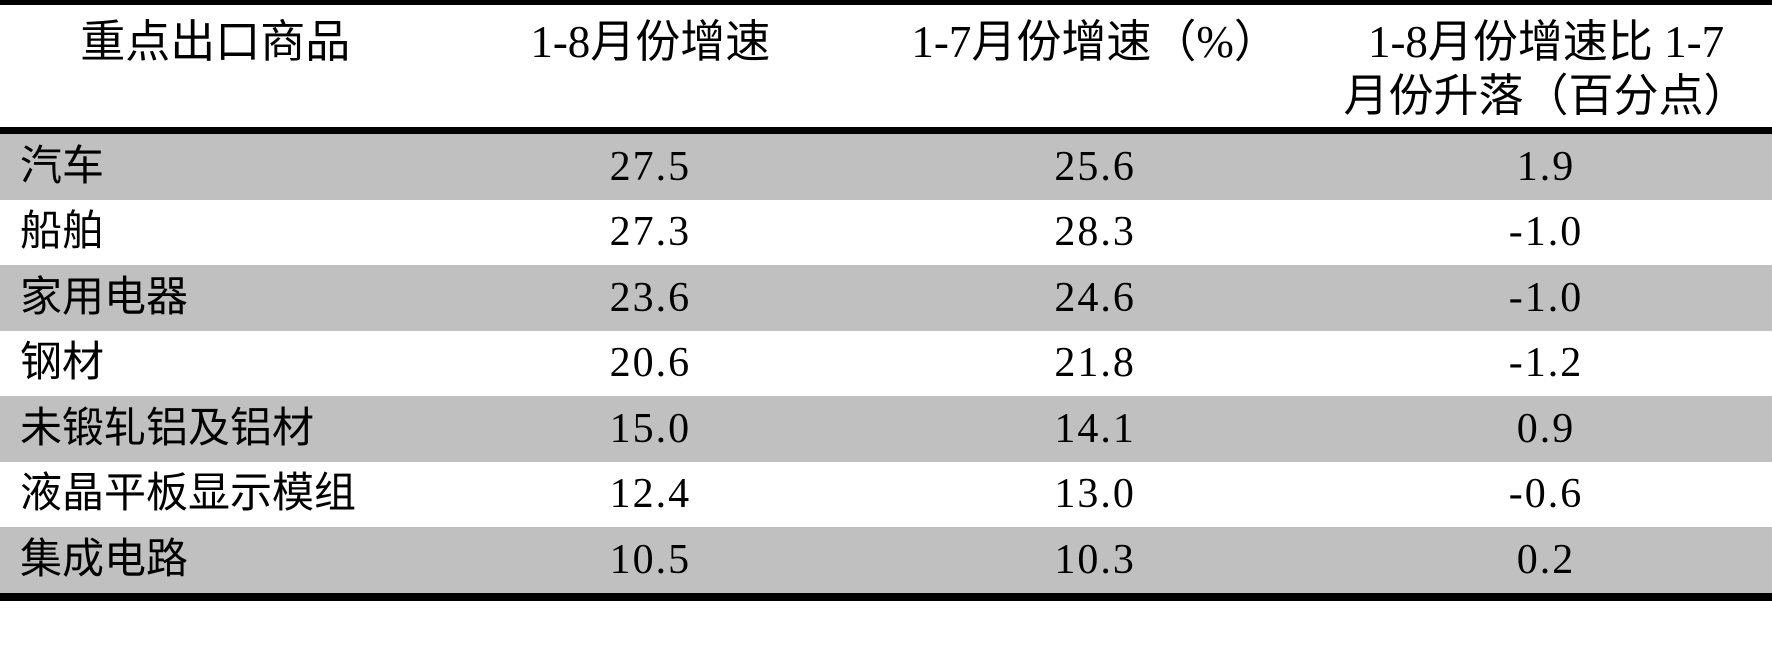 Image resolution: width=1772 pixels, height=664 pixels. Describe the element at coordinates (1095, 42) in the screenshot. I see `header-growth-1-7: 1-7月份增速（%）` at that location.